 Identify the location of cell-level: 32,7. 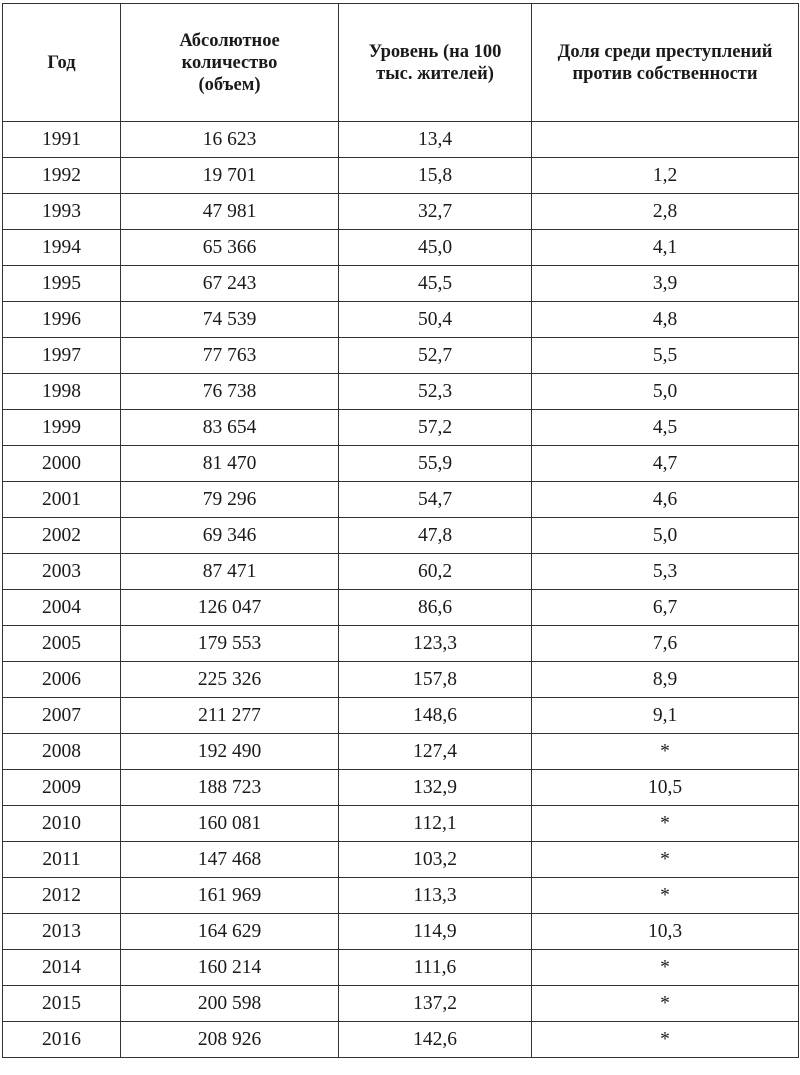
(435, 211).